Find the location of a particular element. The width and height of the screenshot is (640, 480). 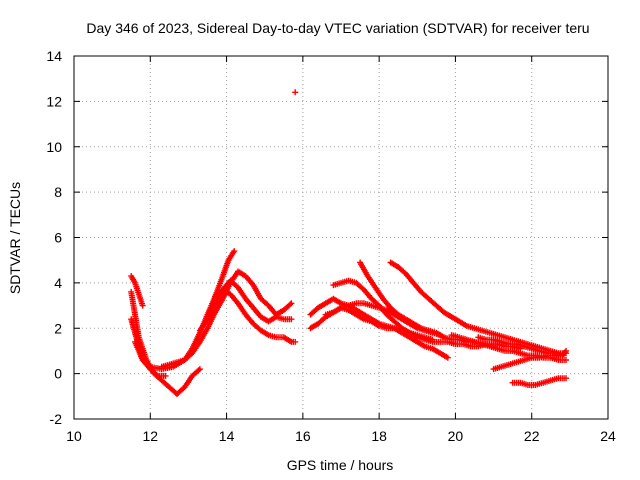

x-tick-label: 22 is located at coordinates (532, 436).